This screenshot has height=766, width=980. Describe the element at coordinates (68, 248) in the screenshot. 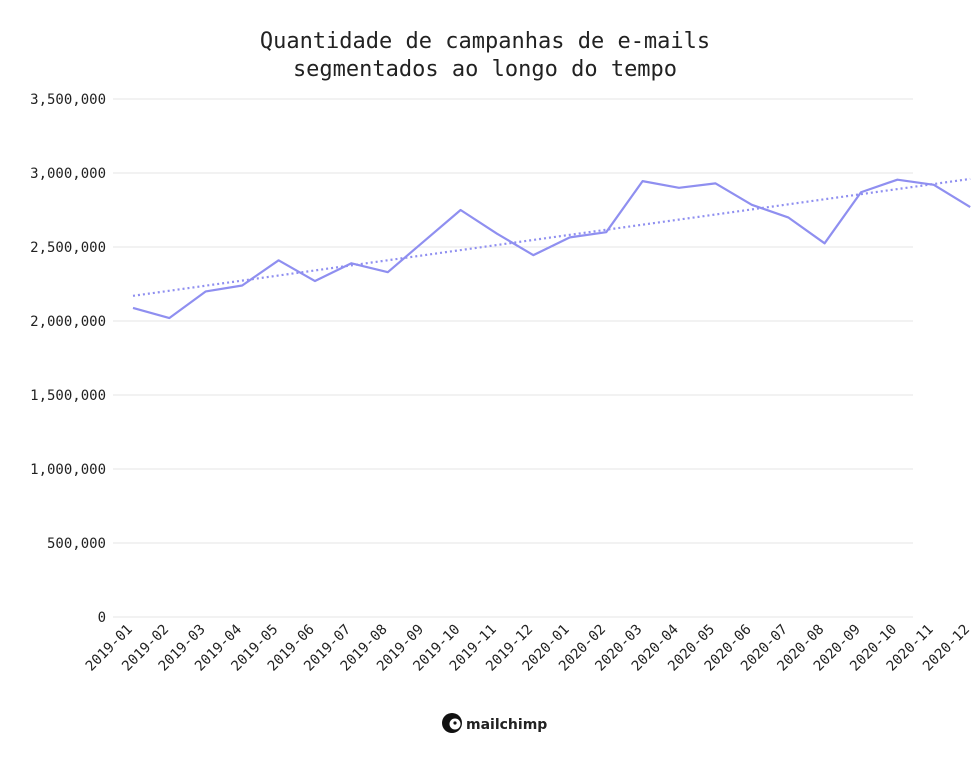

I see `y-tick-label: 2,500,000` at that location.